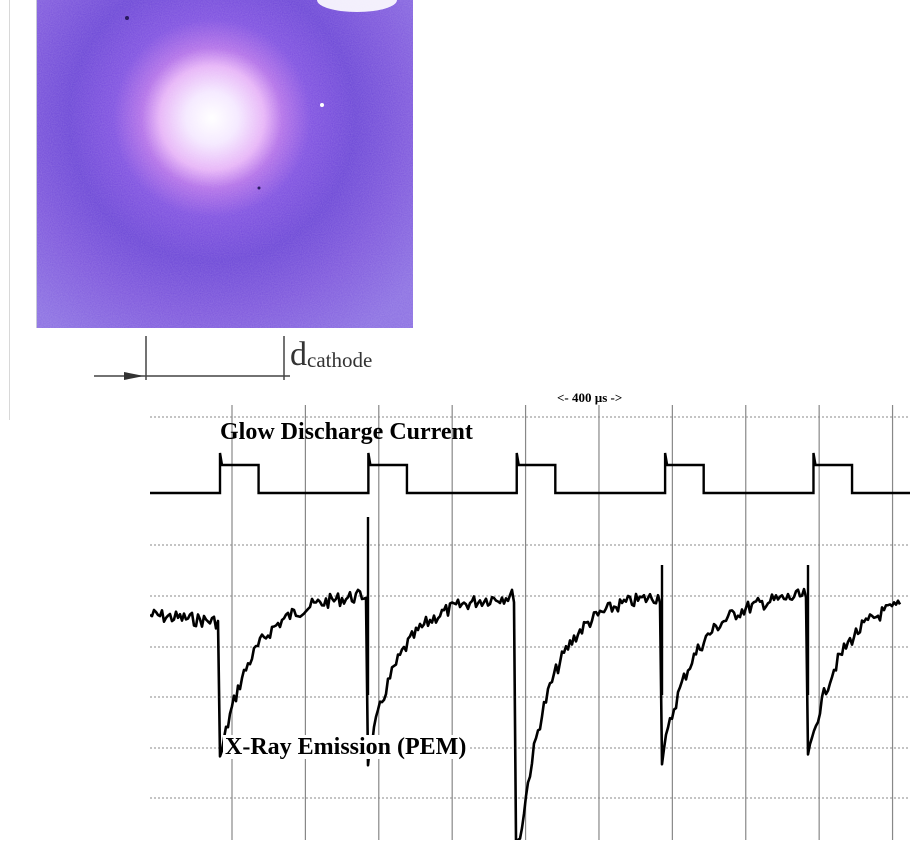 The image size is (919, 845). I want to click on diameter-subscript: cathode, so click(340, 360).